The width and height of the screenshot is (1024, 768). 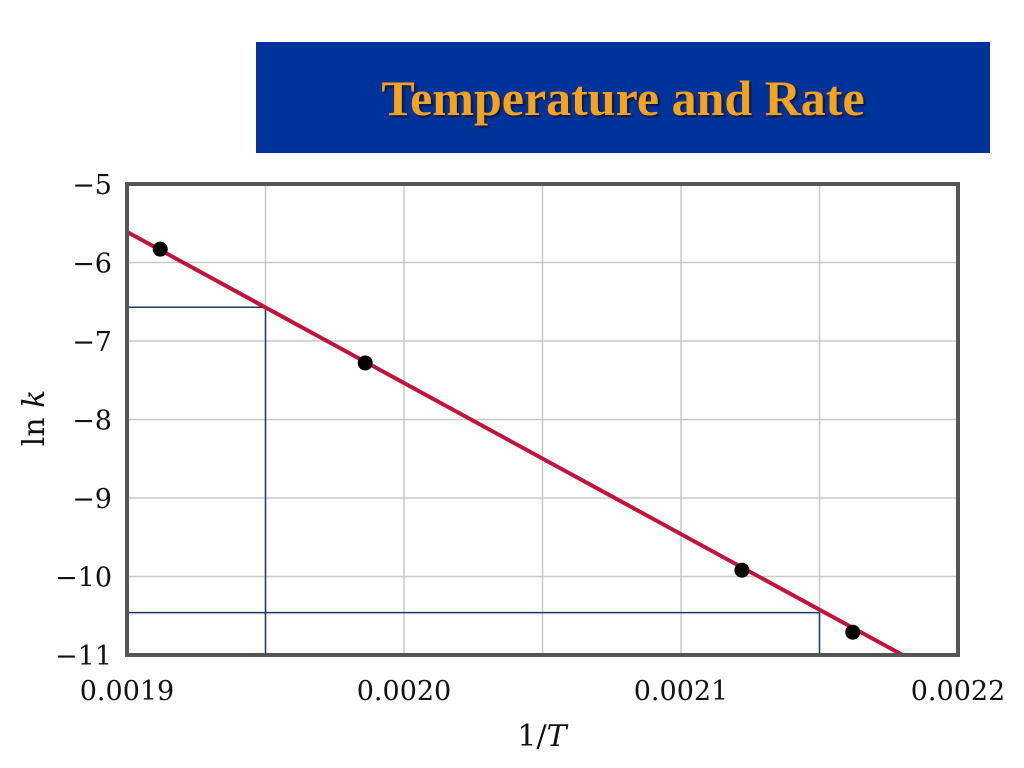 I want to click on x-tick-label: 0.0021, so click(x=681, y=691).